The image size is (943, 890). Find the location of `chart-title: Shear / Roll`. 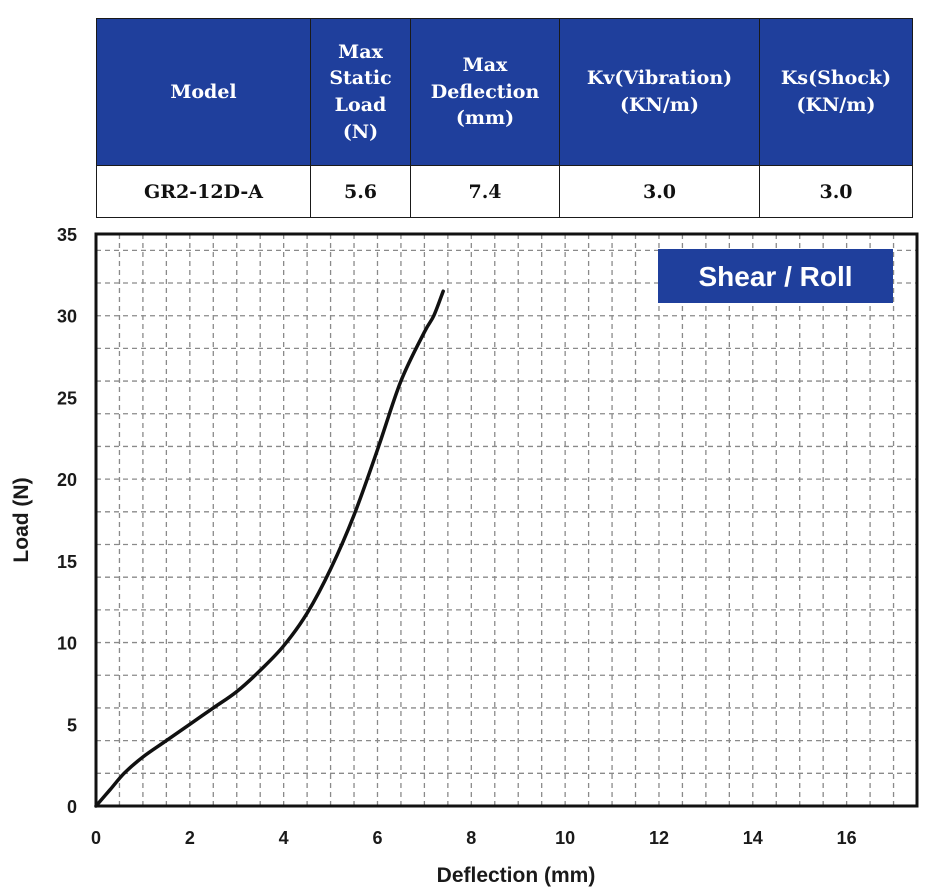

chart-title: Shear / Roll is located at coordinates (775, 276).